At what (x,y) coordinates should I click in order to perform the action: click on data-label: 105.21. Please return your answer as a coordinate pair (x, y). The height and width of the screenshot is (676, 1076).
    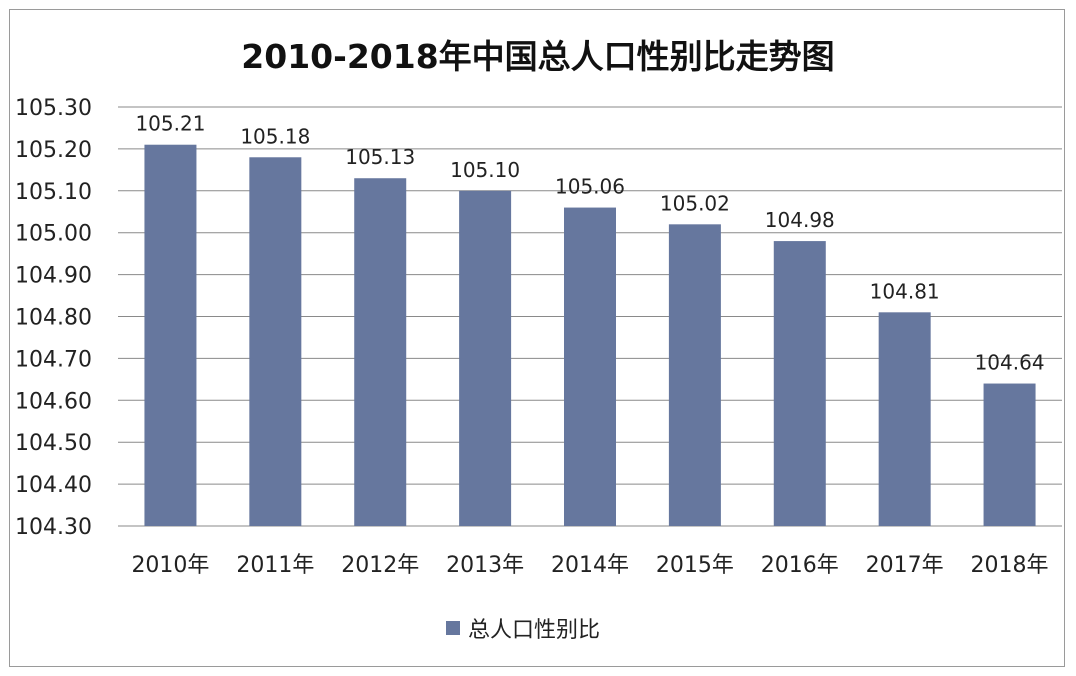
    Looking at the image, I should click on (170, 124).